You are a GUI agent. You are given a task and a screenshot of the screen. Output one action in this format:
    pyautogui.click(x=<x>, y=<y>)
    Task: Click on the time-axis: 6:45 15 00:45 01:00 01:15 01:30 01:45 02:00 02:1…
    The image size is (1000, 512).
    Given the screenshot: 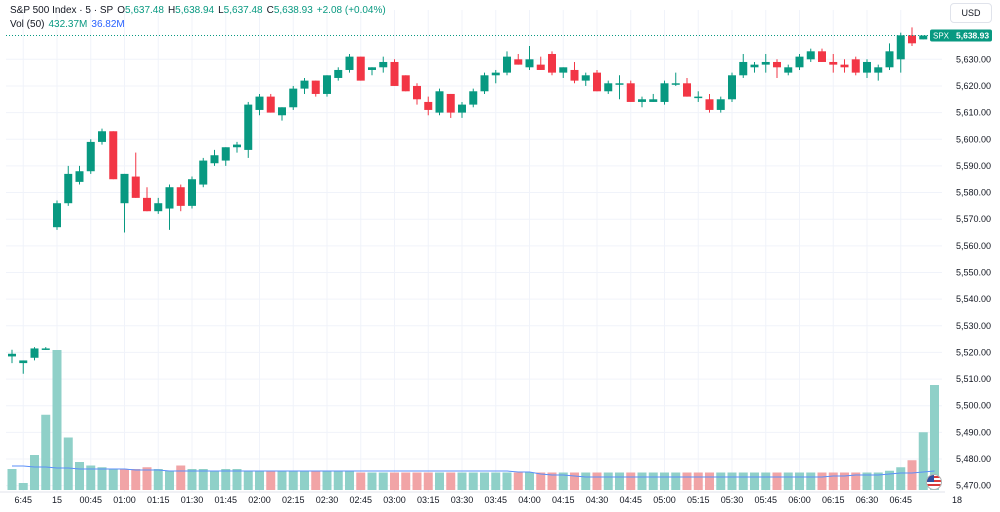 What is the action you would take?
    pyautogui.click(x=481, y=498)
    